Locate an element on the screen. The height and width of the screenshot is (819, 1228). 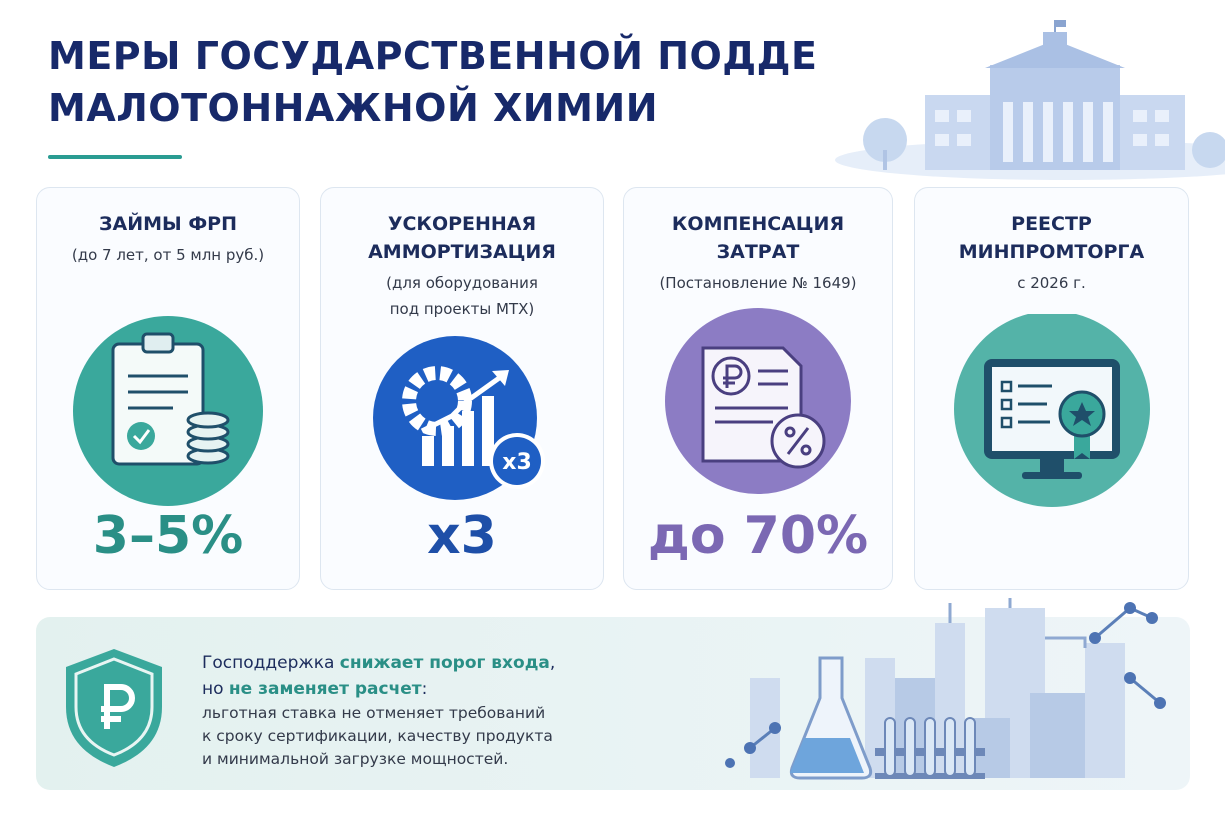
card: РЕЕСТР МИНПРОМТОРГА с 2026 г. is located at coordinates (1051, 388).